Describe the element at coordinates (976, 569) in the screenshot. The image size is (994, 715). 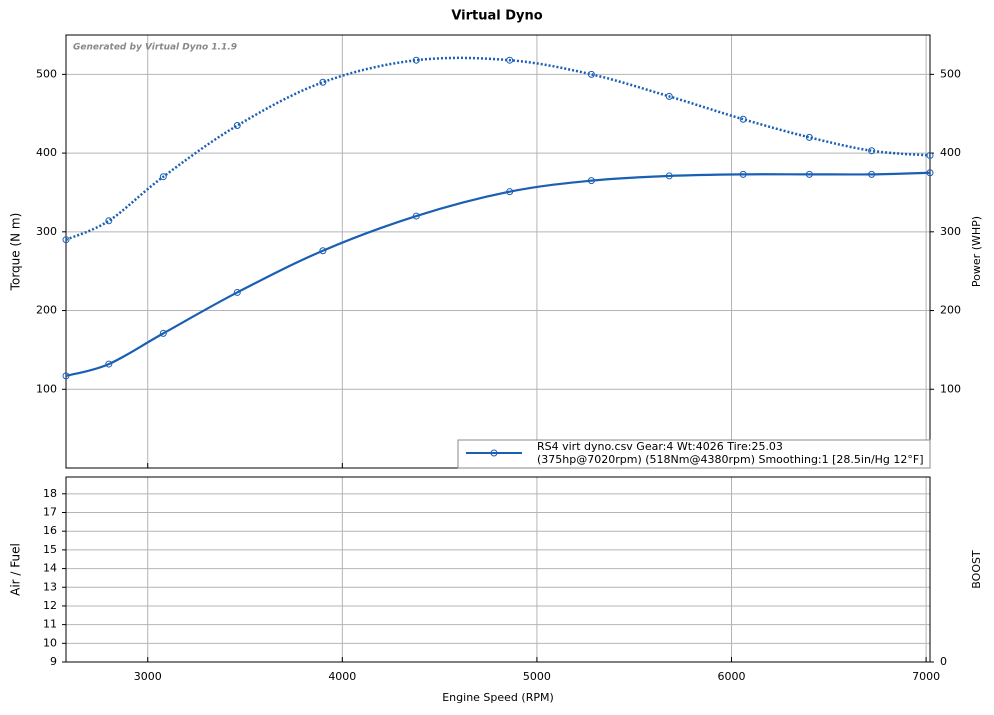
I see `y2-axis-label: BOOST` at that location.